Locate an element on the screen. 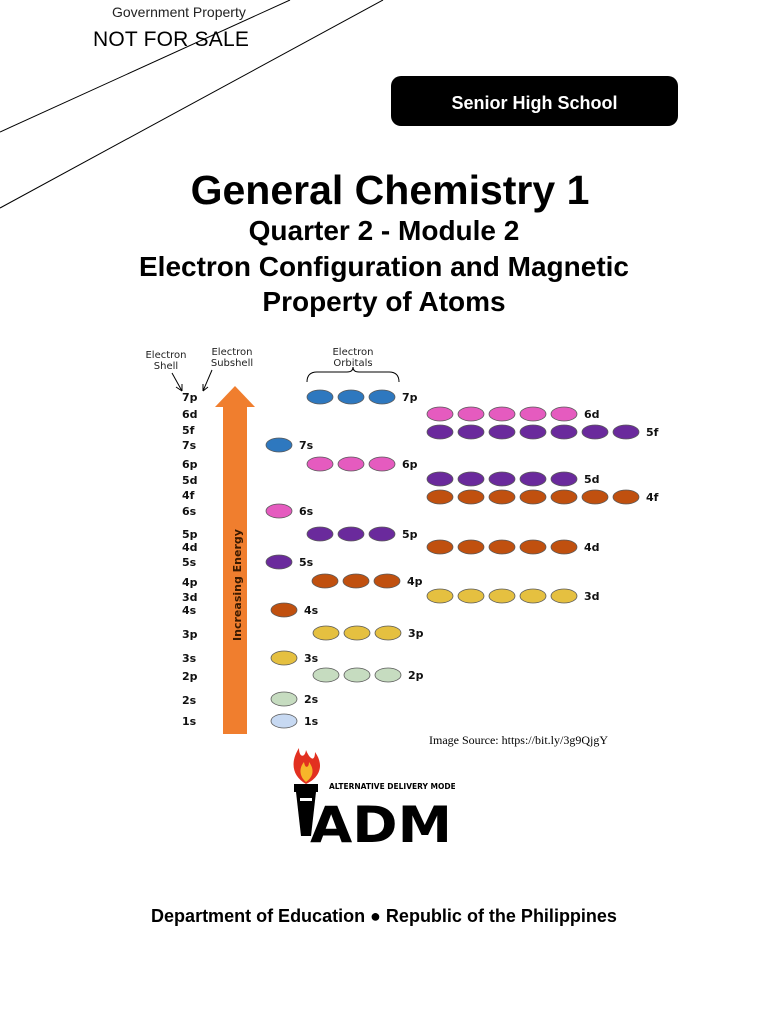 This screenshot has width=768, height=1024. topic-line-1: Electron Configuration and Magnetic is located at coordinates (383, 266).